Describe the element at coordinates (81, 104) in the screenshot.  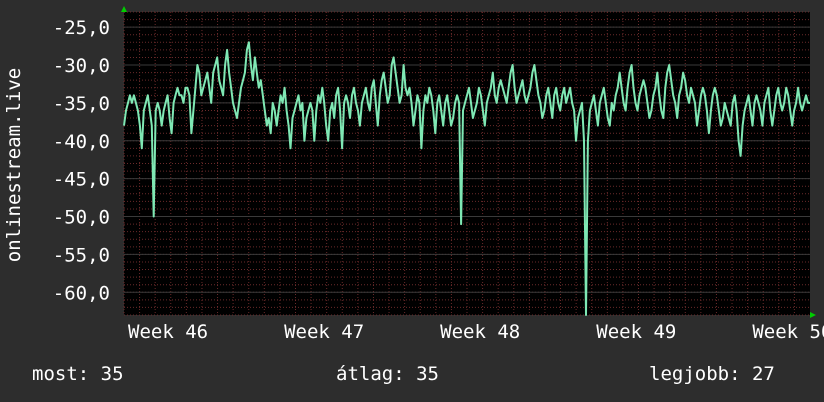
I see `y-tick-label: -35,0` at that location.